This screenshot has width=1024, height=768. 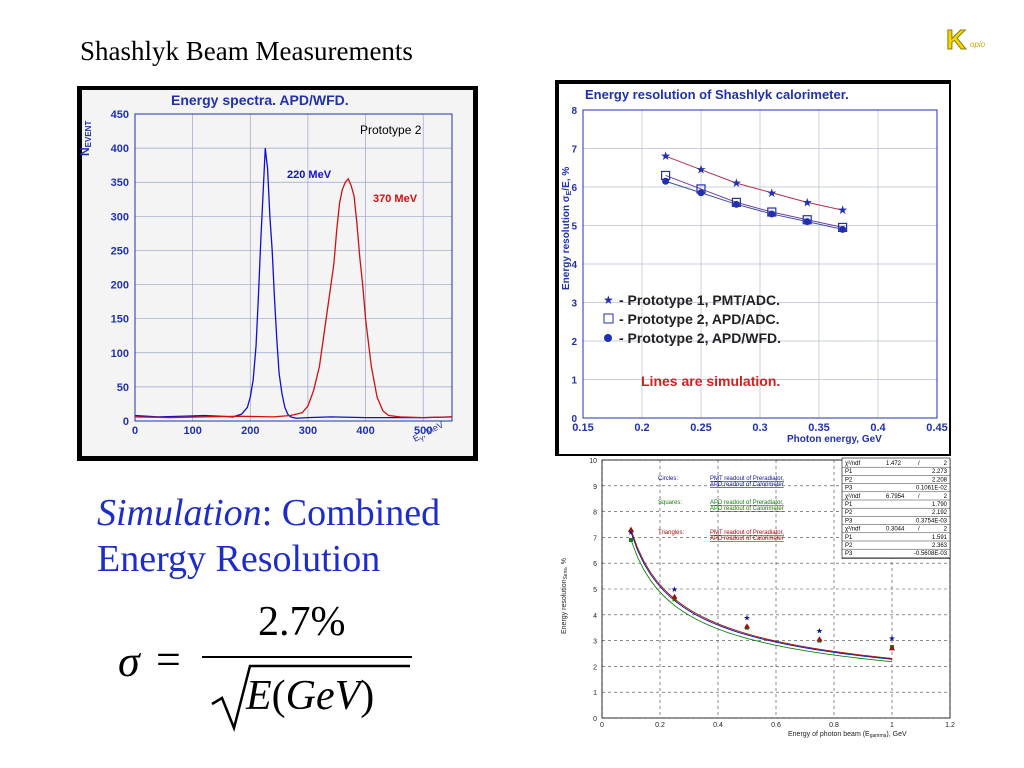 What do you see at coordinates (123, 388) in the screenshot?
I see `y-tick-label: 50` at bounding box center [123, 388].